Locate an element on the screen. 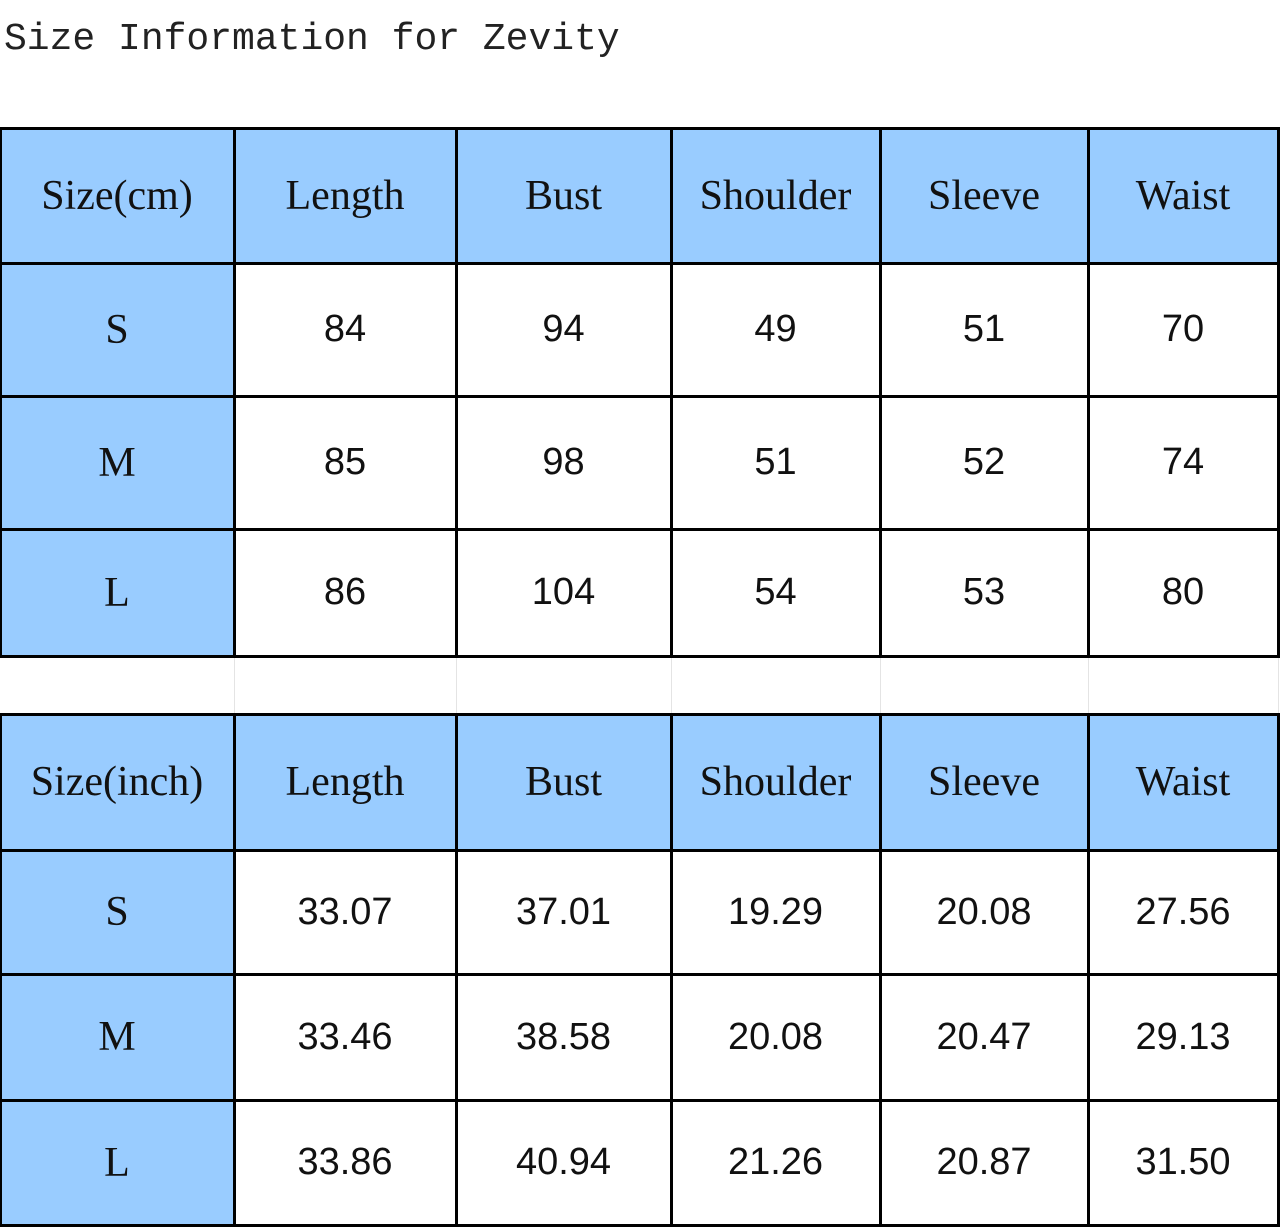  header-cell: Size(inch) is located at coordinates (117, 782).